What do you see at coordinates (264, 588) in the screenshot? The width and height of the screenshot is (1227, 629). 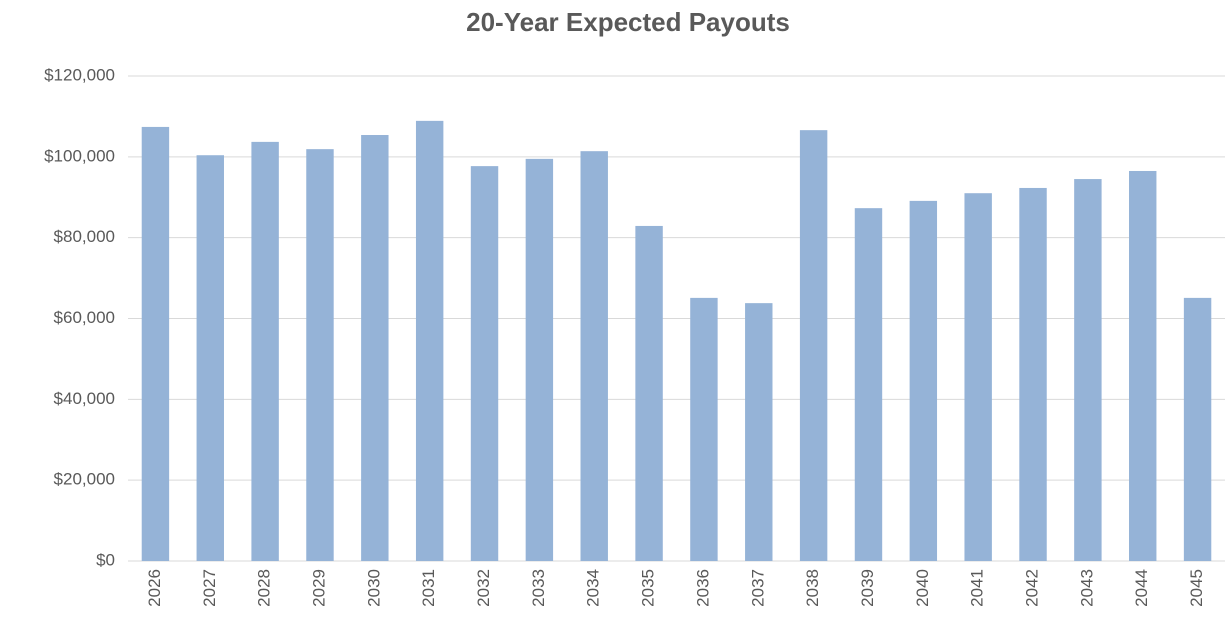 I see `x-tick-label: 2028` at bounding box center [264, 588].